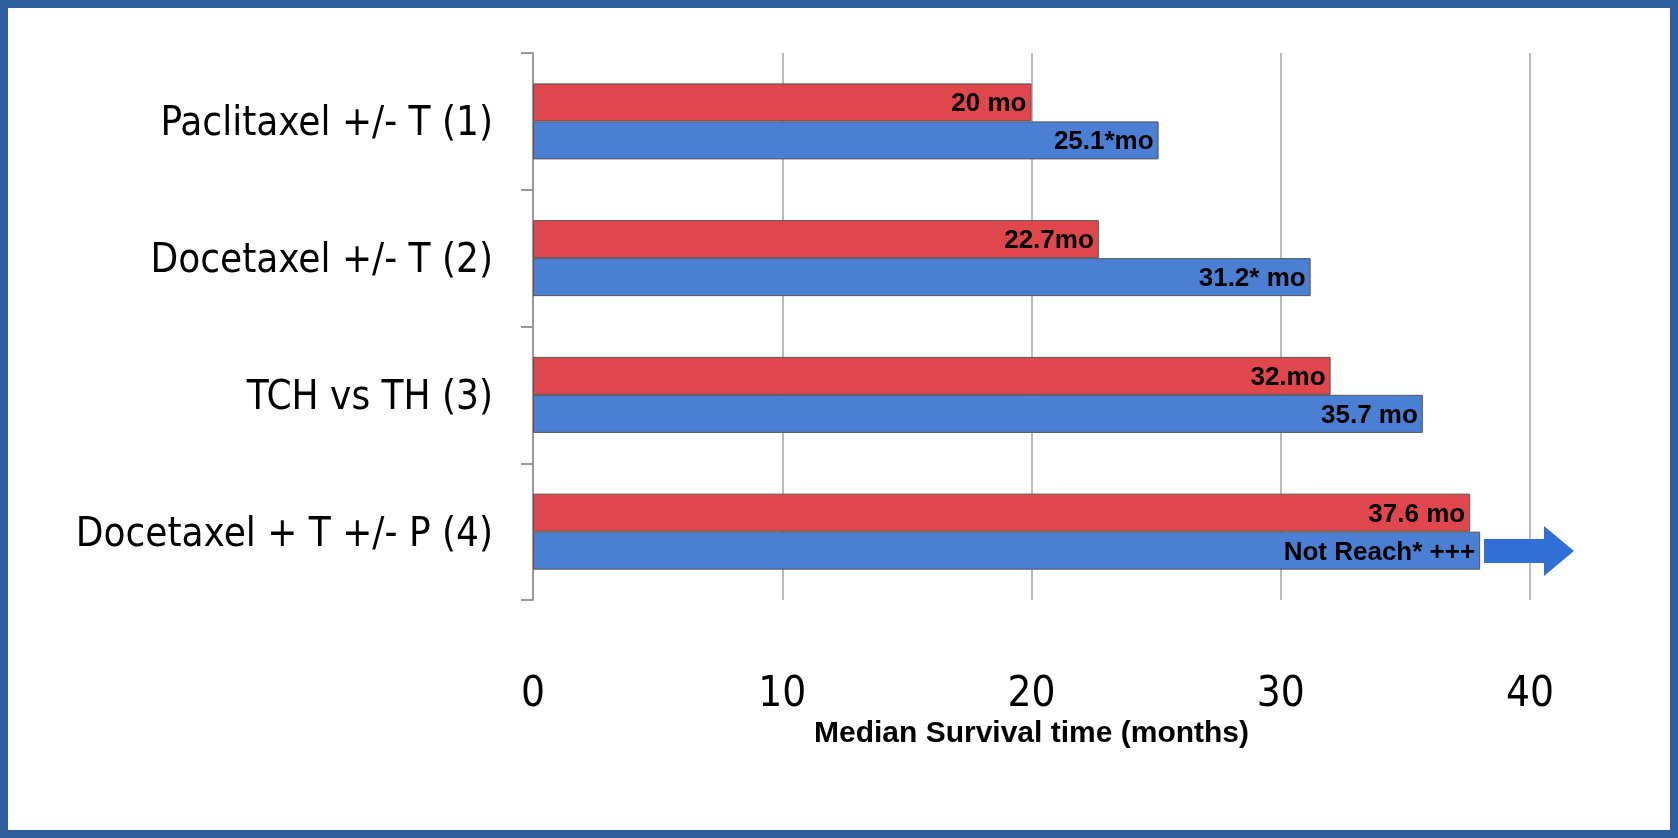 The image size is (1678, 838). What do you see at coordinates (1288, 375) in the screenshot?
I see `data-label: 32.mo` at bounding box center [1288, 375].